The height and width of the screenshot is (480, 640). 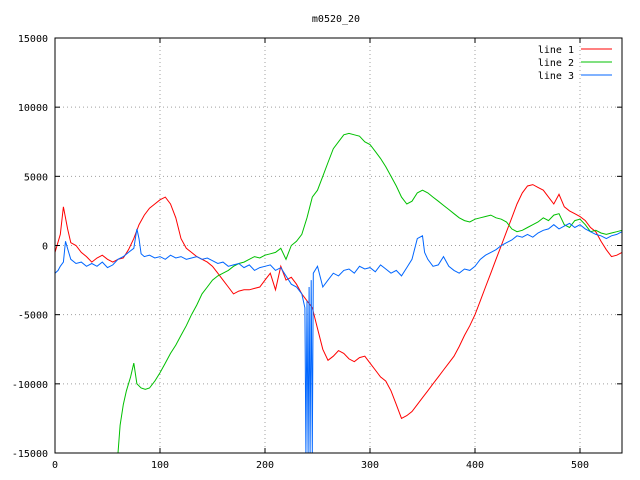 I want to click on x-tick-label: 0, so click(x=55, y=465).